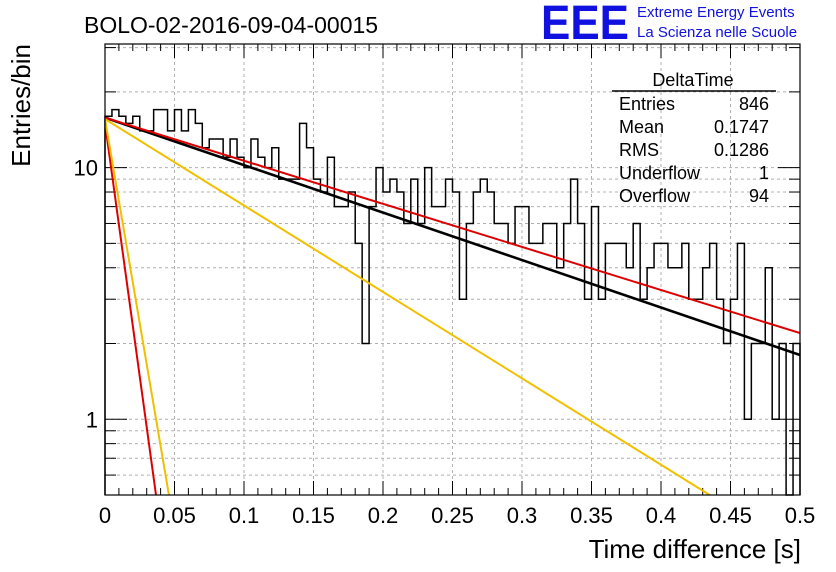  Describe the element at coordinates (231, 25) in the screenshot. I see `chart-title: BOLO-02-2016-09-04-00015` at that location.